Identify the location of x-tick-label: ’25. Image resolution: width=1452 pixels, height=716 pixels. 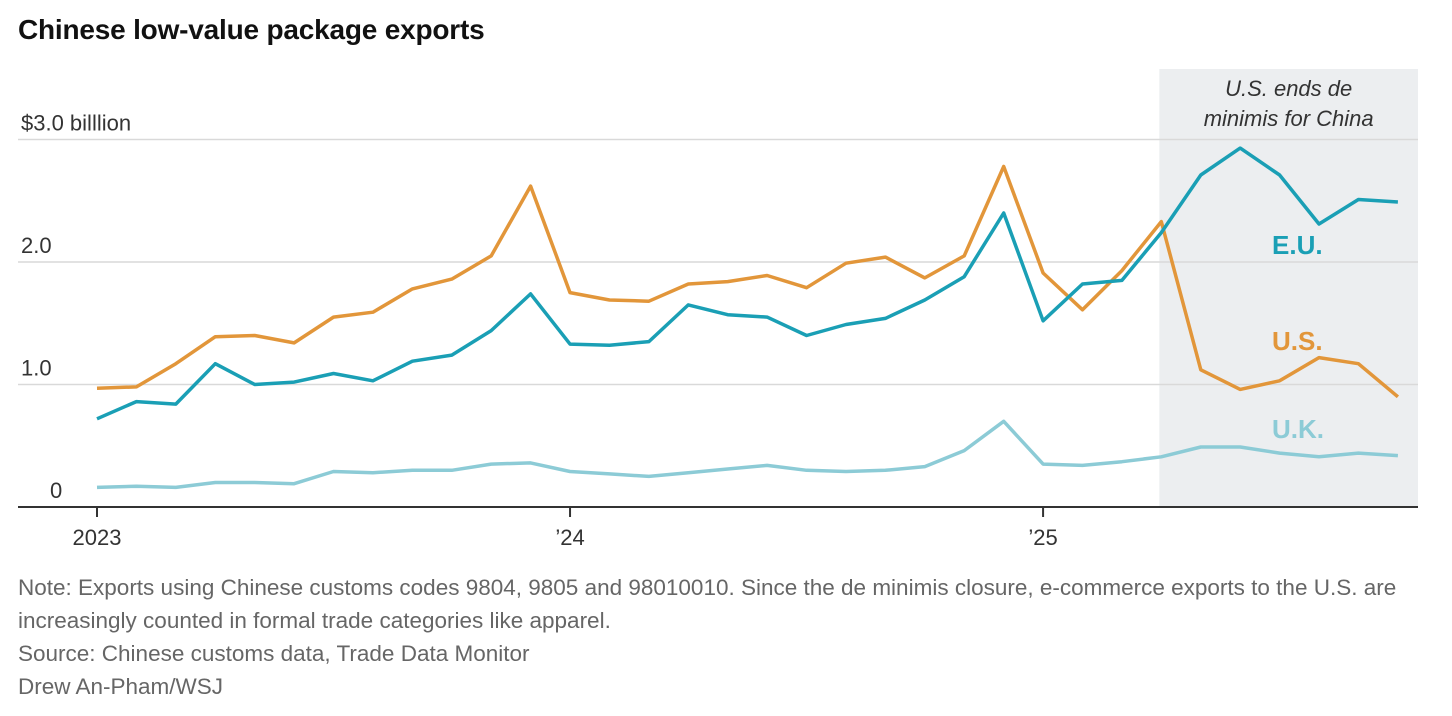
(1042, 537).